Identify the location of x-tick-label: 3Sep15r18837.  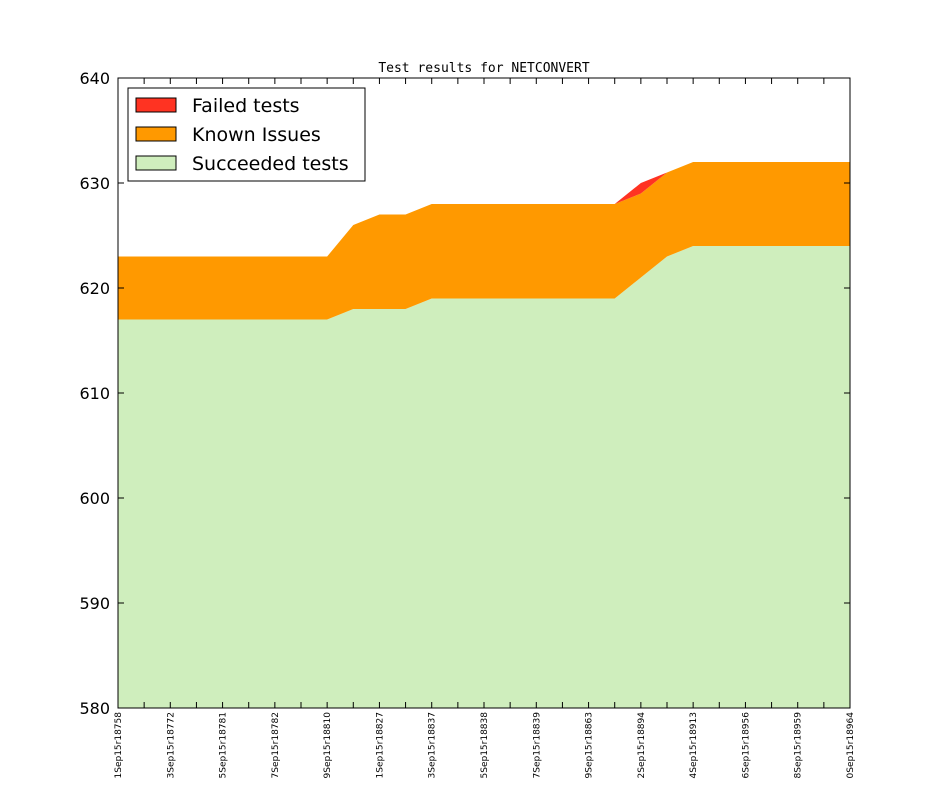
(433, 745).